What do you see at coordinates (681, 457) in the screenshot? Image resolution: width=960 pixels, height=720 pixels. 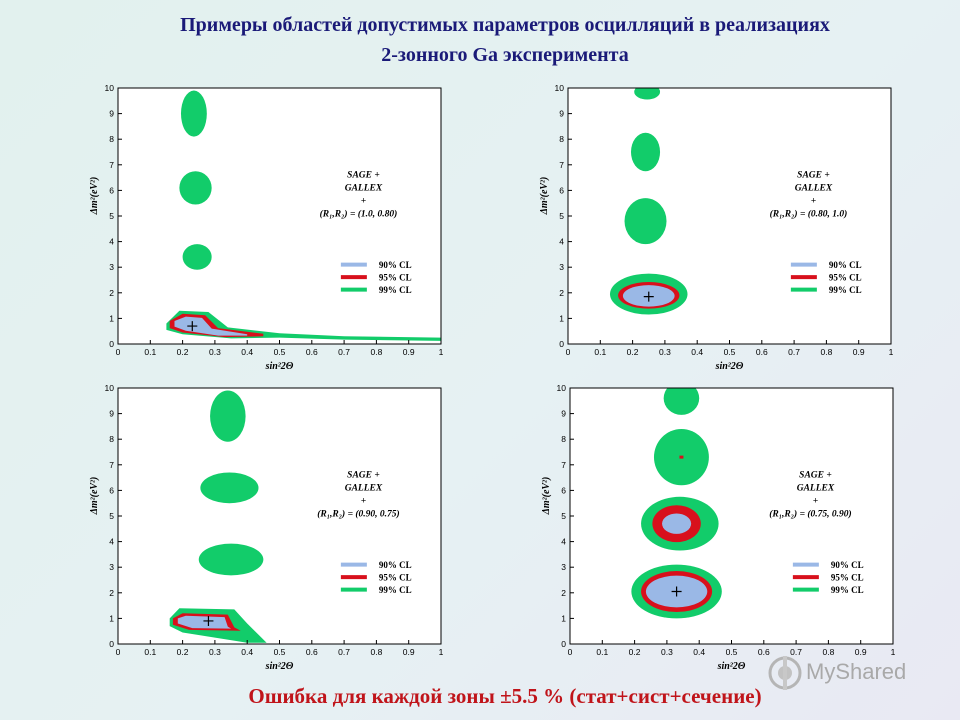 I see `cl95-dot` at bounding box center [681, 457].